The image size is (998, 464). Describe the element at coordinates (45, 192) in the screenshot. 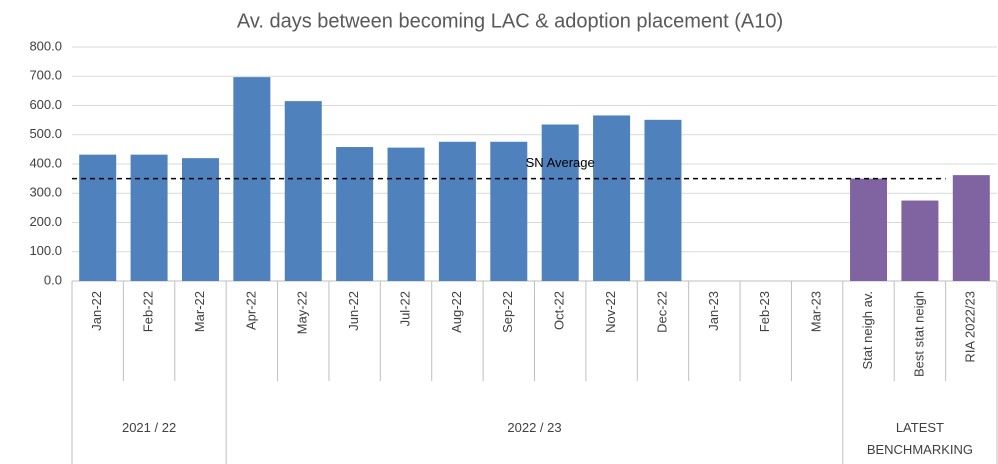

I see `y-tick-label: 300.0` at that location.